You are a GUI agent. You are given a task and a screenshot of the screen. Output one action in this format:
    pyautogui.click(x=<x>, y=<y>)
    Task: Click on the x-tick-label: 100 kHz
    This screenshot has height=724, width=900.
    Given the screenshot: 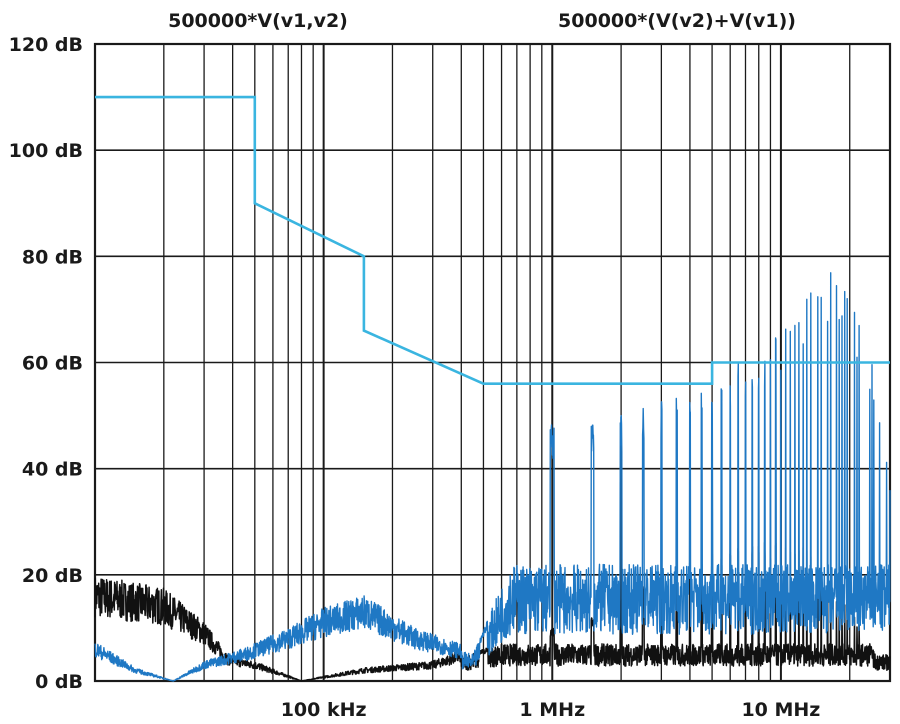 What is the action you would take?
    pyautogui.click(x=324, y=710)
    